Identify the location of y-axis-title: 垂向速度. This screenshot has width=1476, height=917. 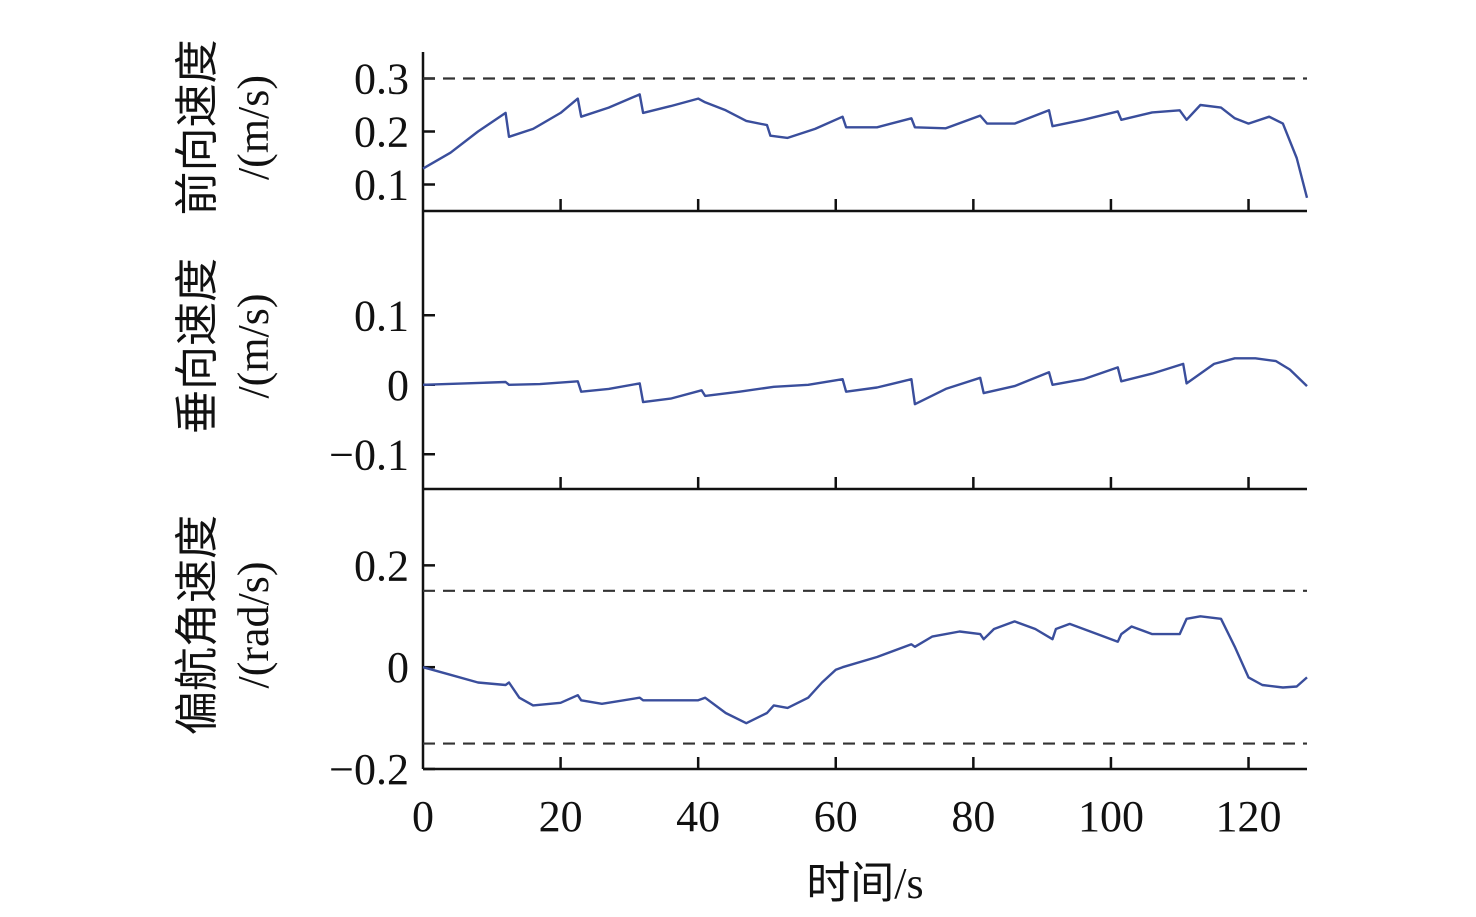
(197, 346).